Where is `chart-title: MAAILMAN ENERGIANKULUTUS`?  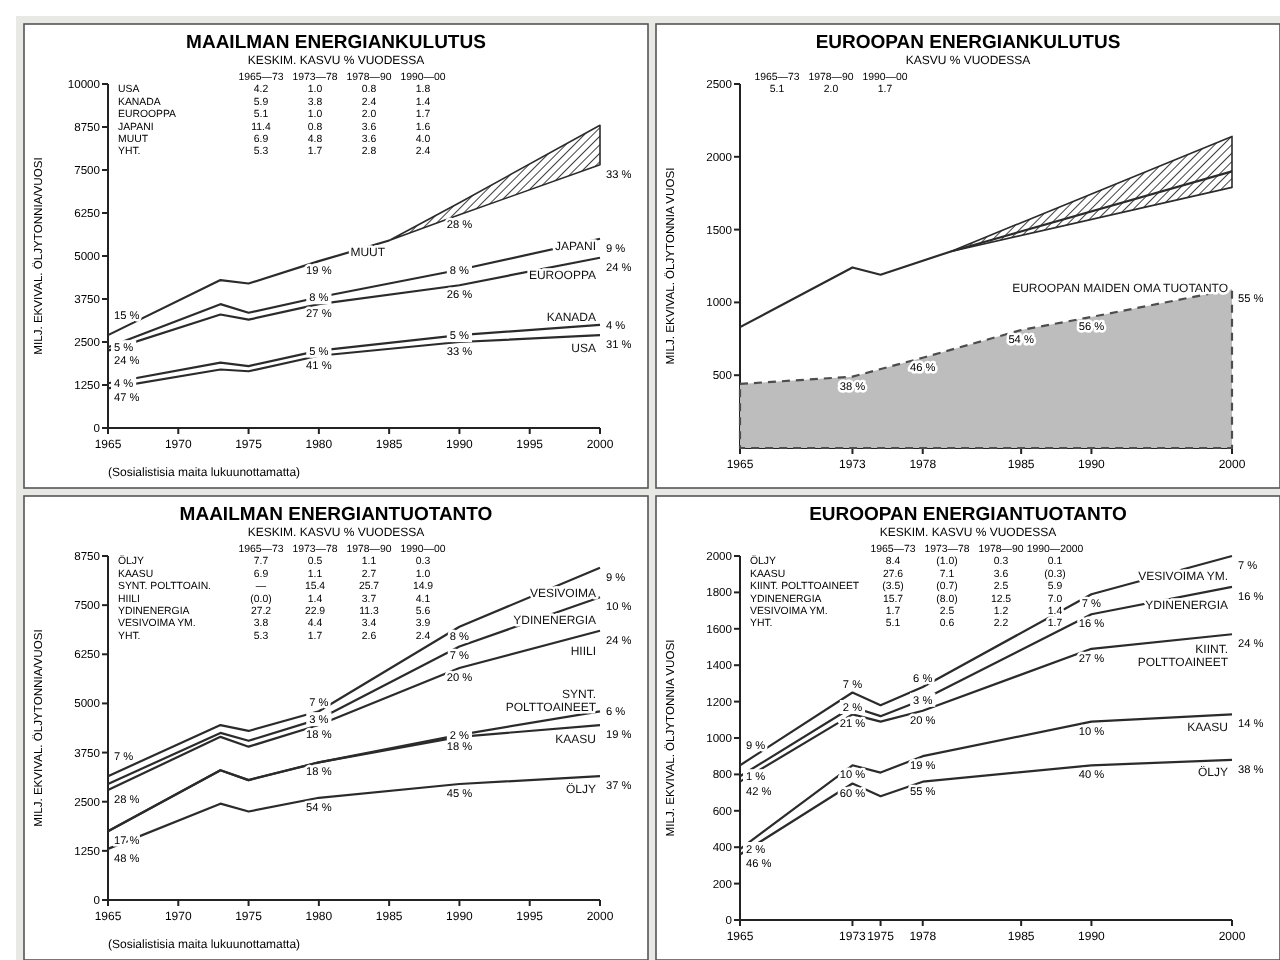
chart-title: MAAILMAN ENERGIANKULUTUS is located at coordinates (336, 43).